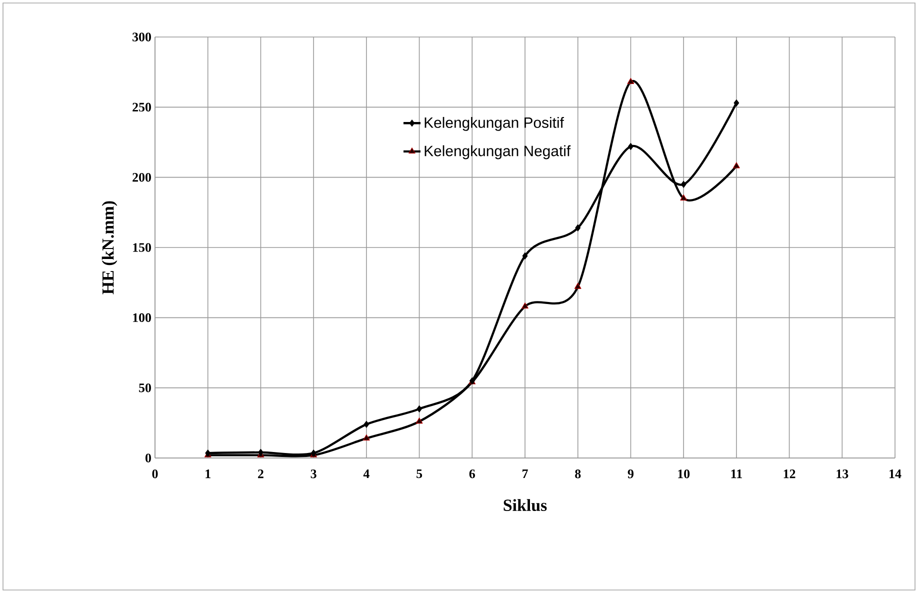 This screenshot has width=918, height=593. Describe the element at coordinates (155, 474) in the screenshot. I see `x-tick-label: 0` at that location.